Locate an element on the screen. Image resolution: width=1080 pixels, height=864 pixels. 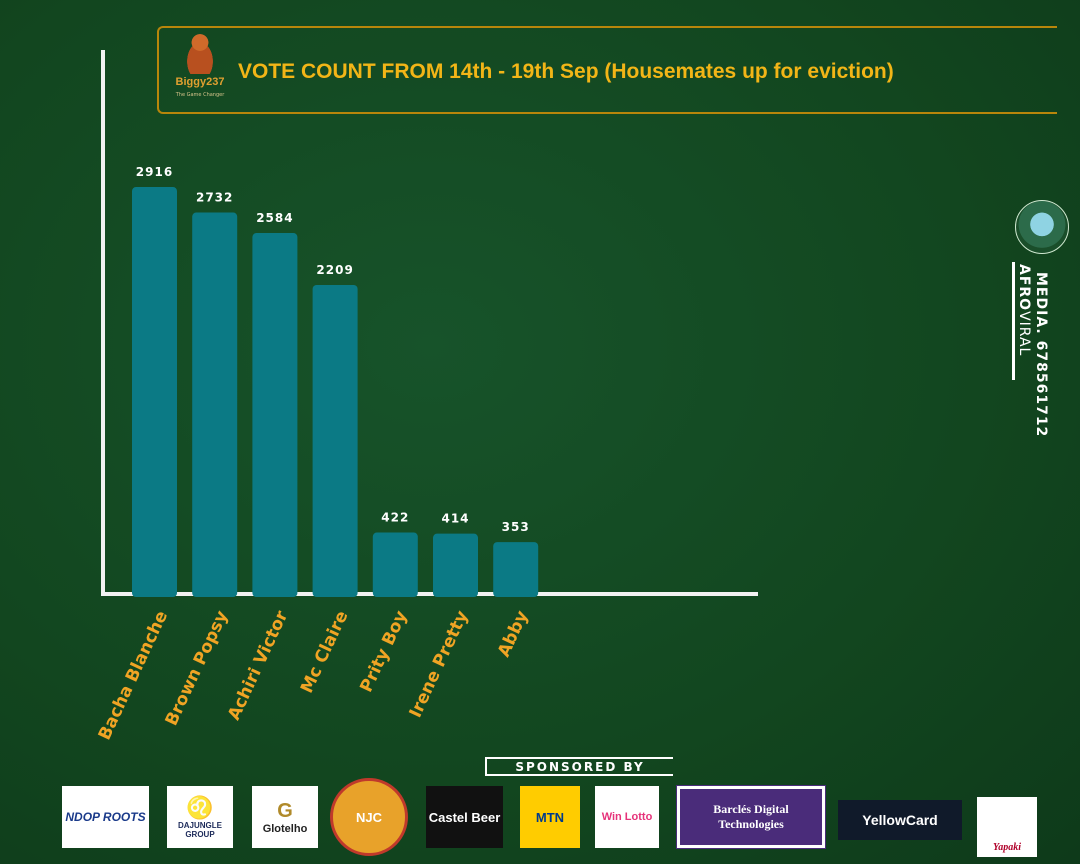
sponsor-dajungle-label: DAJUNGLE GROUP is located at coordinates (199, 830).